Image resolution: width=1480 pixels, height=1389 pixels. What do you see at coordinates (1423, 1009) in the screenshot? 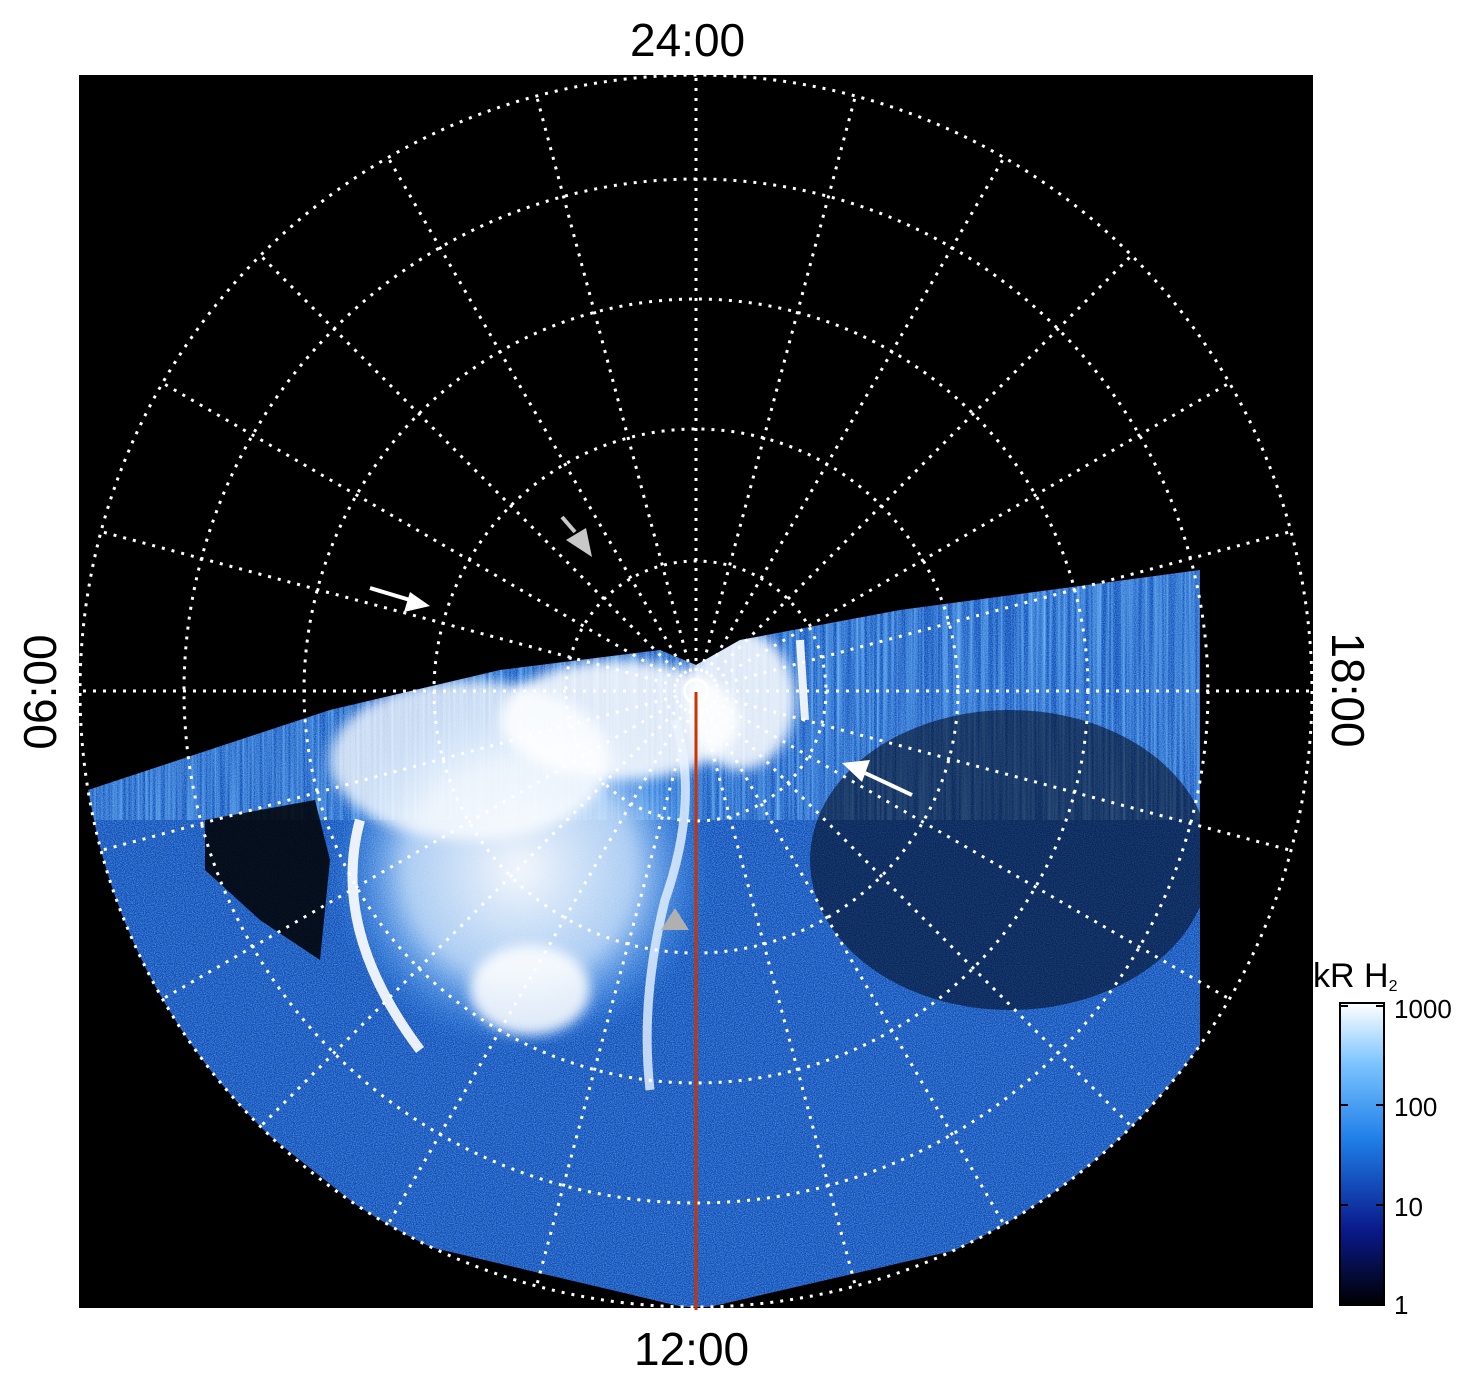
I see `colorbar-tick-1000: 1000` at bounding box center [1423, 1009].